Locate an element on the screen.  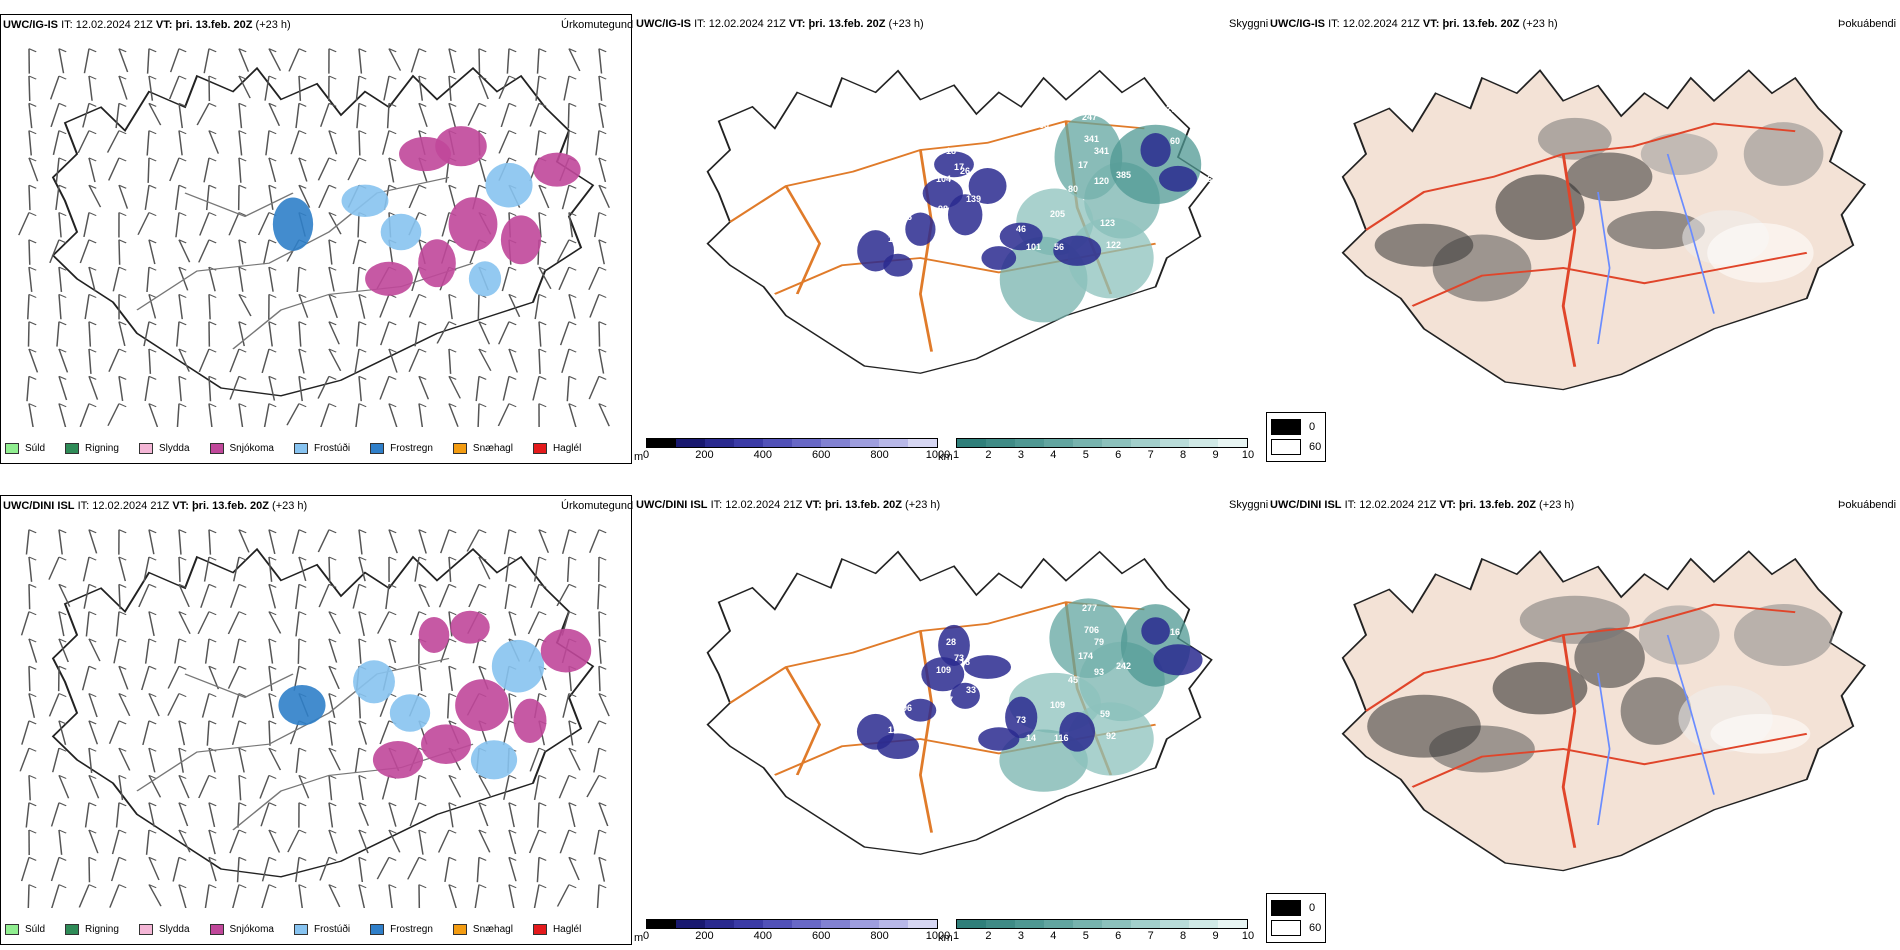
cloud-base-label: 277 is located at coordinates (1090, 608).